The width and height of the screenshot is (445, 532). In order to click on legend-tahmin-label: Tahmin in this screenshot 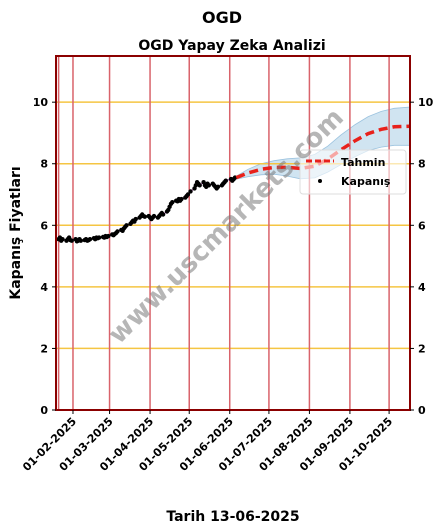, I will do `click(363, 162)`.